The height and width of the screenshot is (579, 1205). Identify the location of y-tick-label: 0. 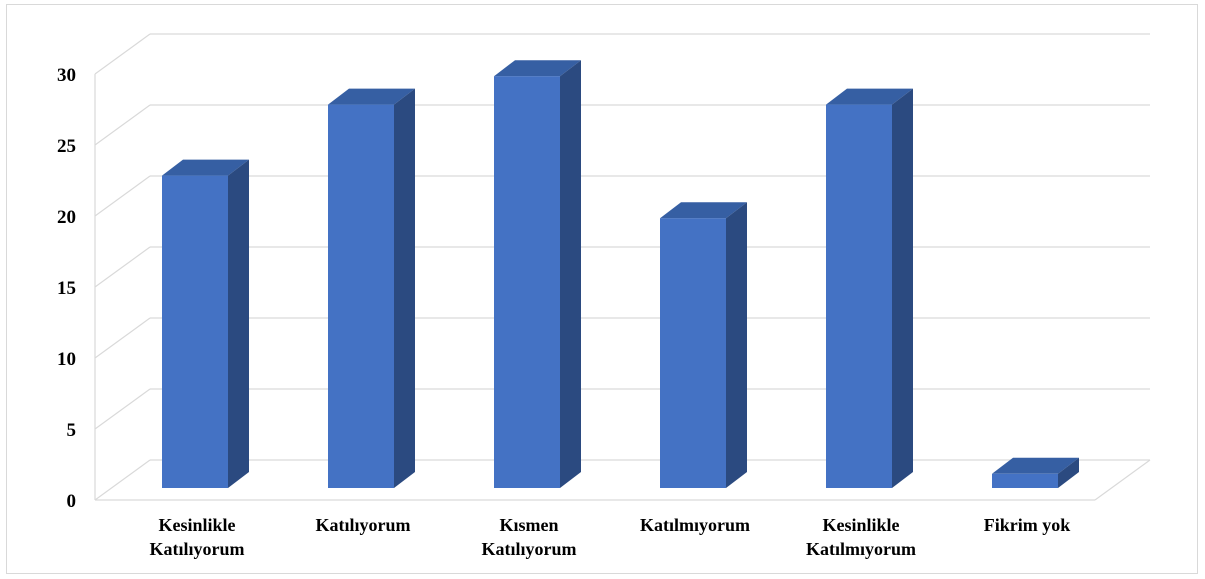
(72, 501).